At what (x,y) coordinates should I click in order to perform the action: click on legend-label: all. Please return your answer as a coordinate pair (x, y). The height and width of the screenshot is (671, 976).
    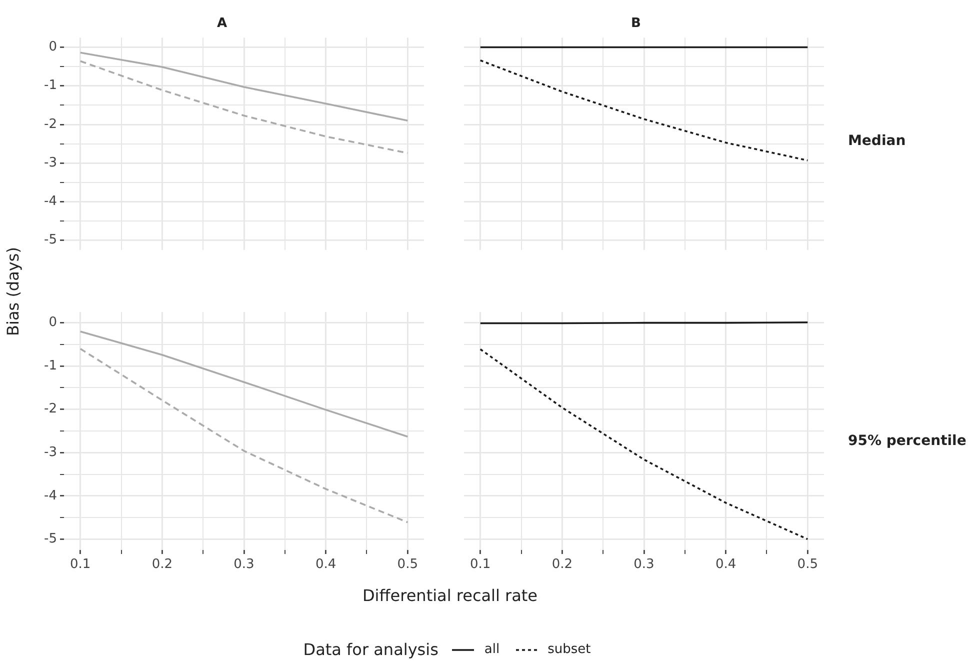
    Looking at the image, I should click on (492, 649).